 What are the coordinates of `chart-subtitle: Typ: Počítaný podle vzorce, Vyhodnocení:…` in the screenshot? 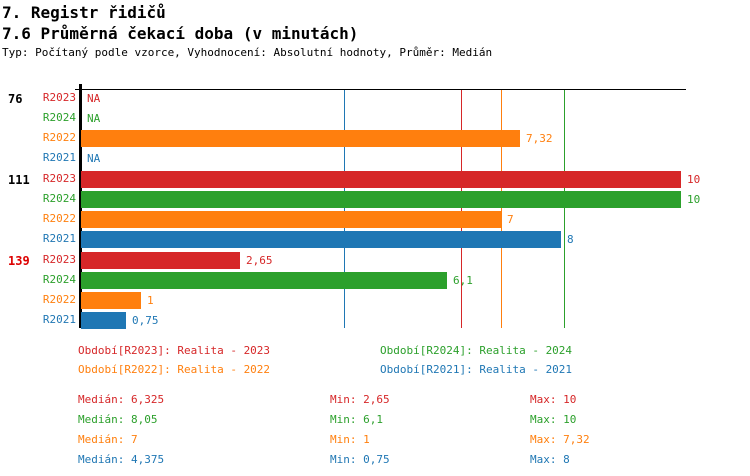 It's located at (247, 52).